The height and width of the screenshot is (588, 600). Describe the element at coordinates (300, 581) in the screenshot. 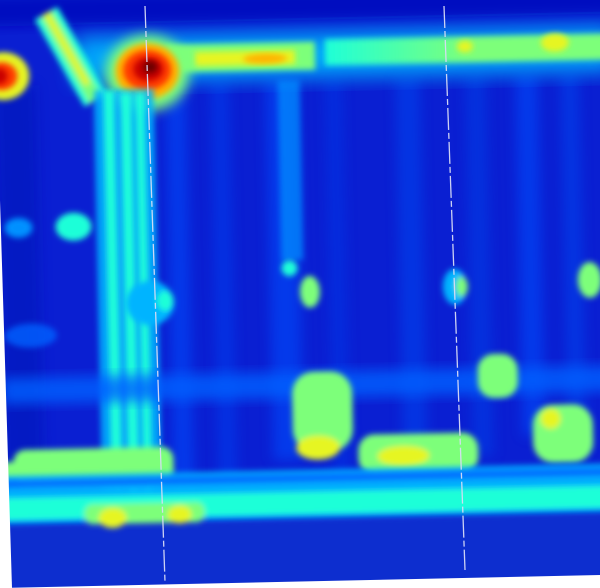

I see `corner-fill-bottom` at that location.